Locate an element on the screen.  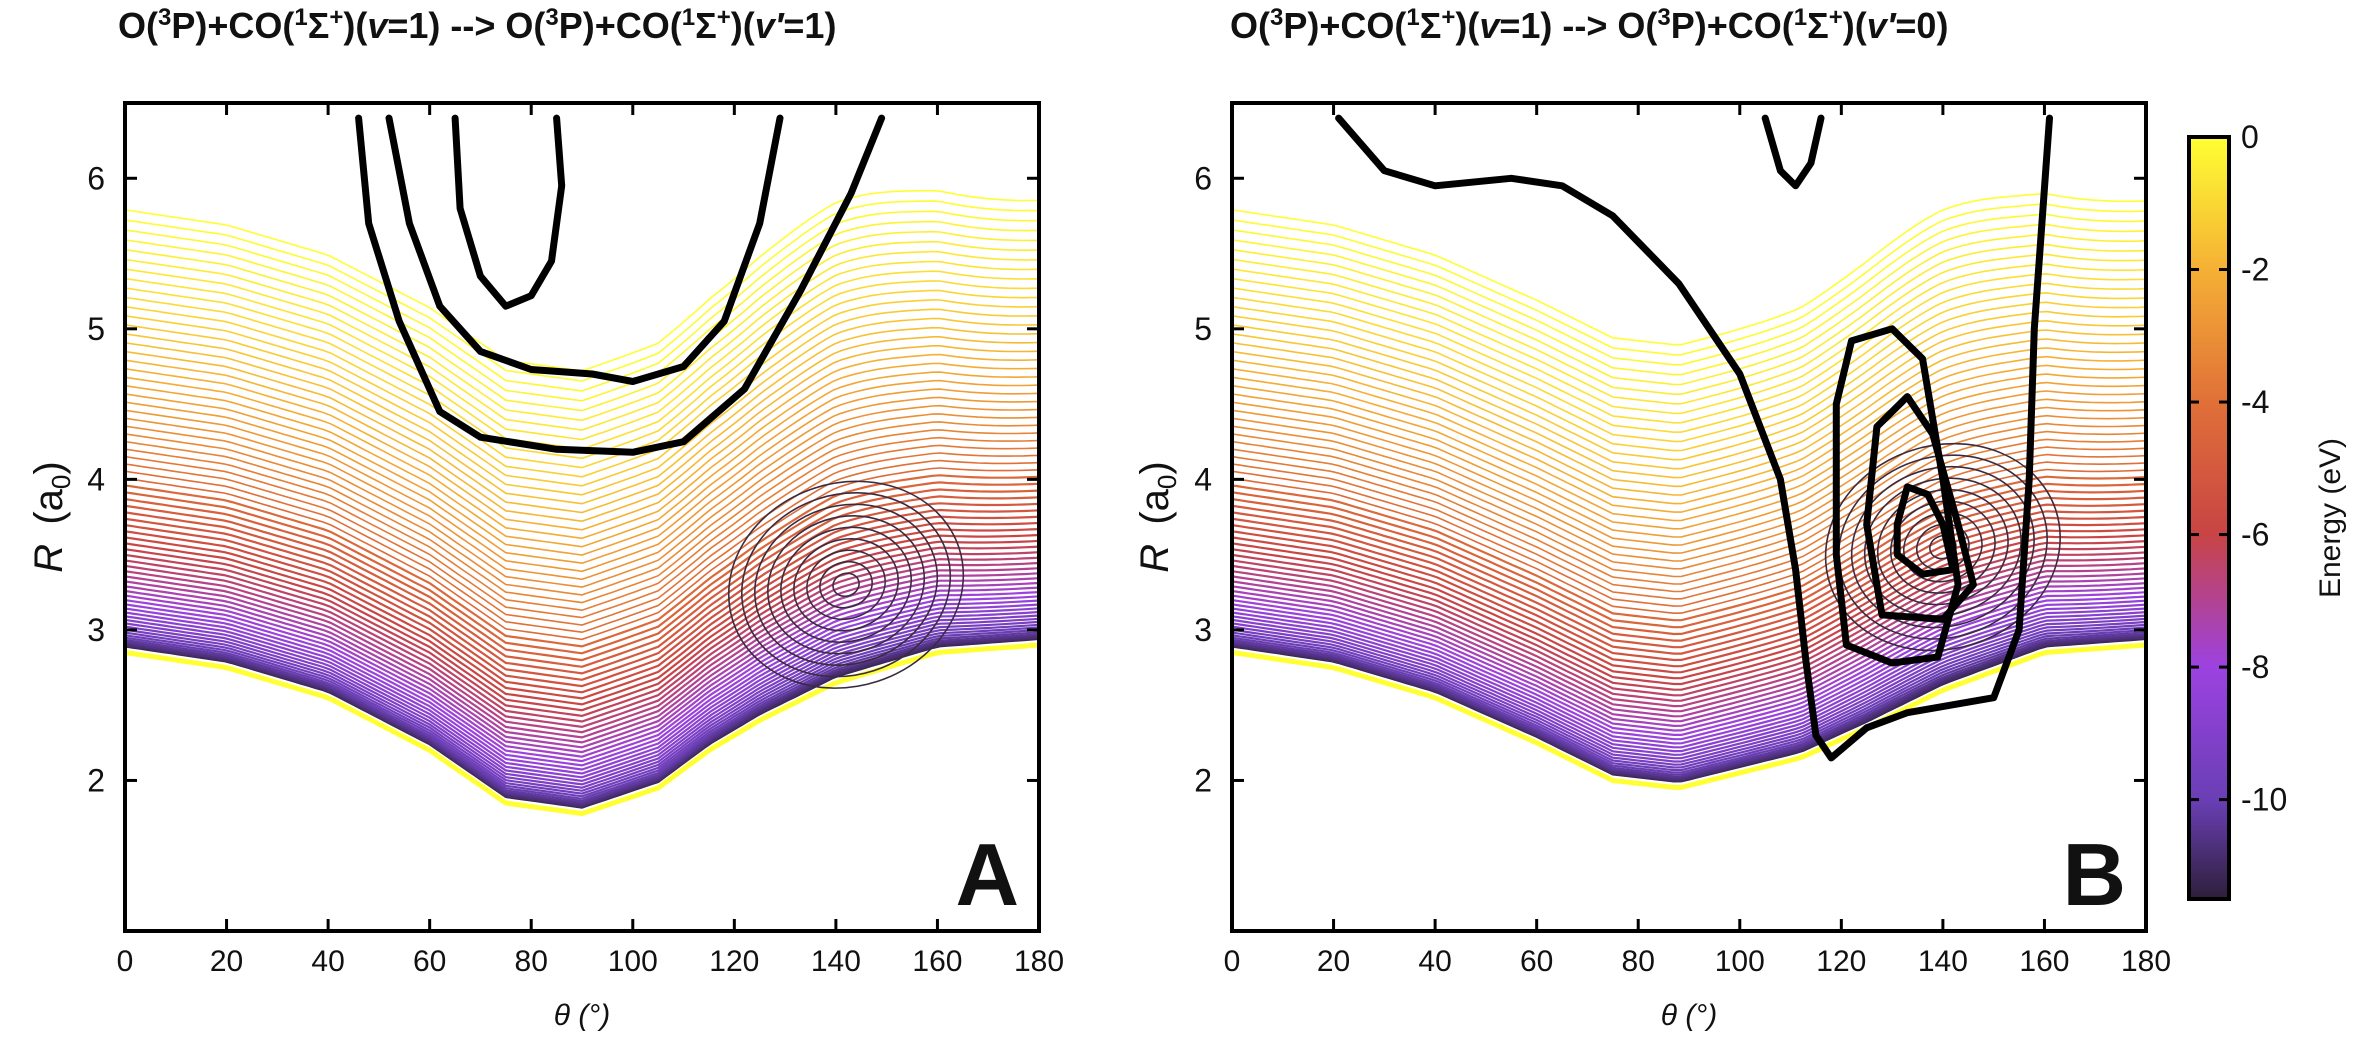
panel-label: B is located at coordinates (2094, 874).